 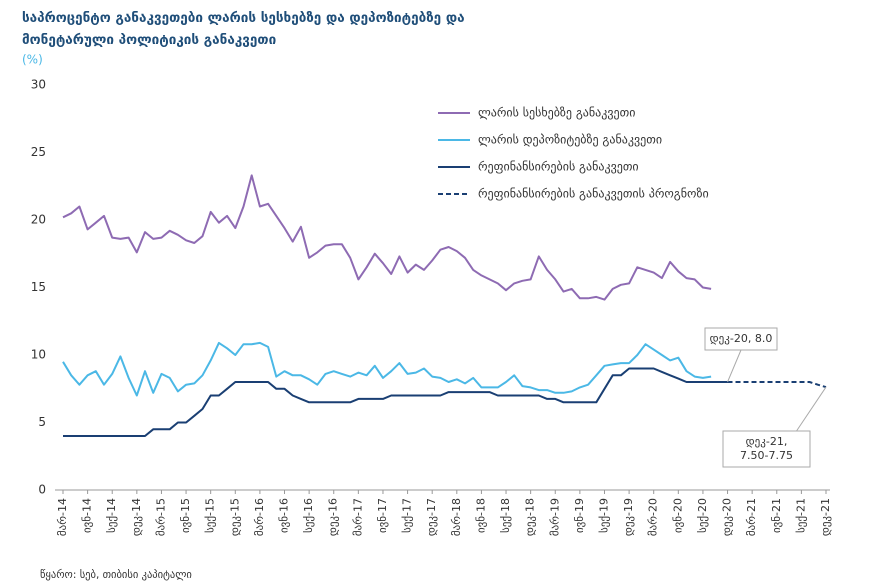 What do you see at coordinates (677, 515) in the screenshot?
I see `x-tick-label: ივნ-20` at bounding box center [677, 515].